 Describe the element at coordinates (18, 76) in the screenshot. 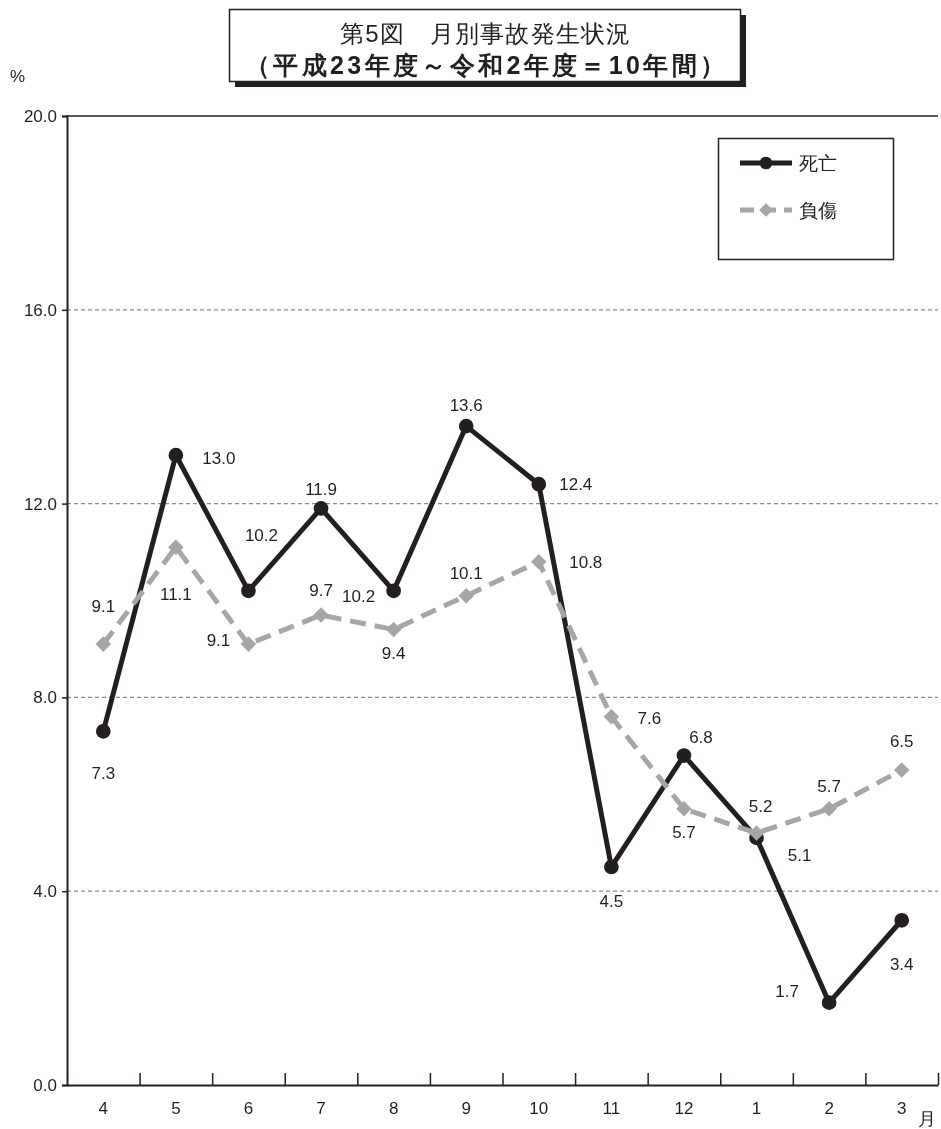

I see `y-axis-title: %` at that location.